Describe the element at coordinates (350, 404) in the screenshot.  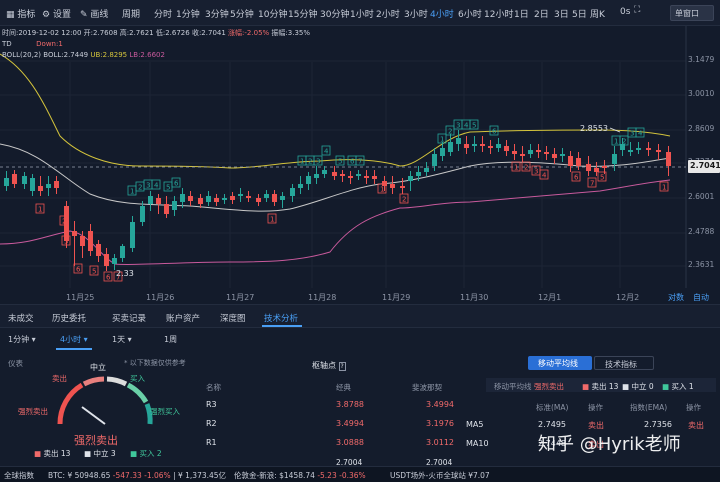
I see `pivot-classic-0: 3.8788` at that location.